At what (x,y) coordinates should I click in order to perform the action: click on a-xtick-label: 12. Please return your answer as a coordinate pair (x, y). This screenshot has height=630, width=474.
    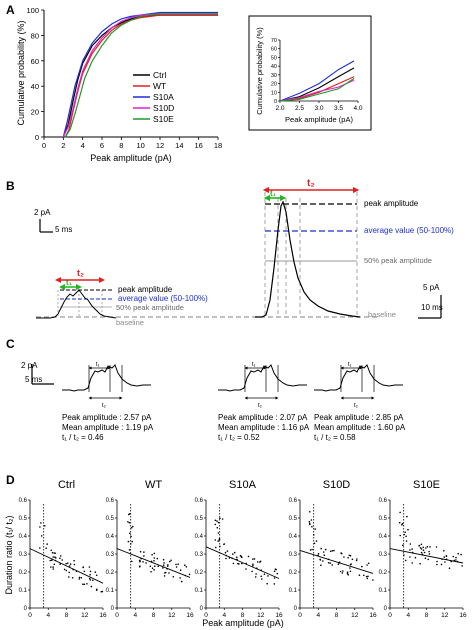
    Looking at the image, I should click on (160, 145).